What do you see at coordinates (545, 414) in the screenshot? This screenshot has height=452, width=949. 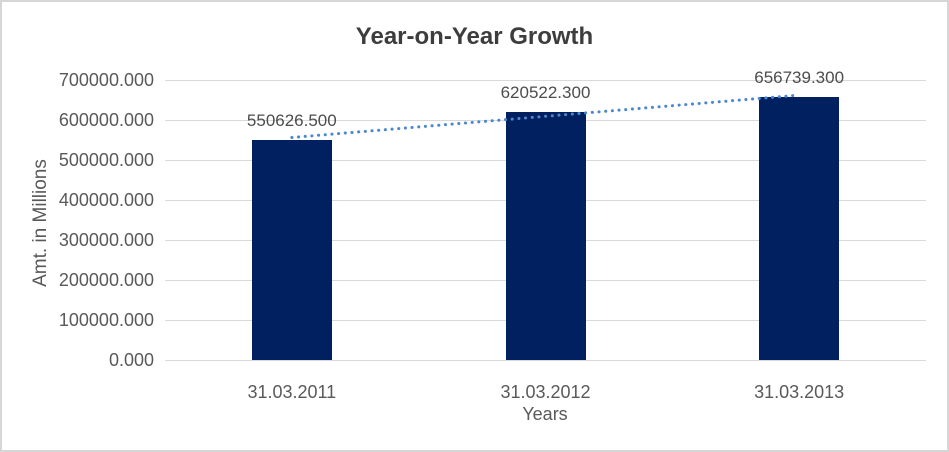 I see `x-axis-title: Years` at bounding box center [545, 414].